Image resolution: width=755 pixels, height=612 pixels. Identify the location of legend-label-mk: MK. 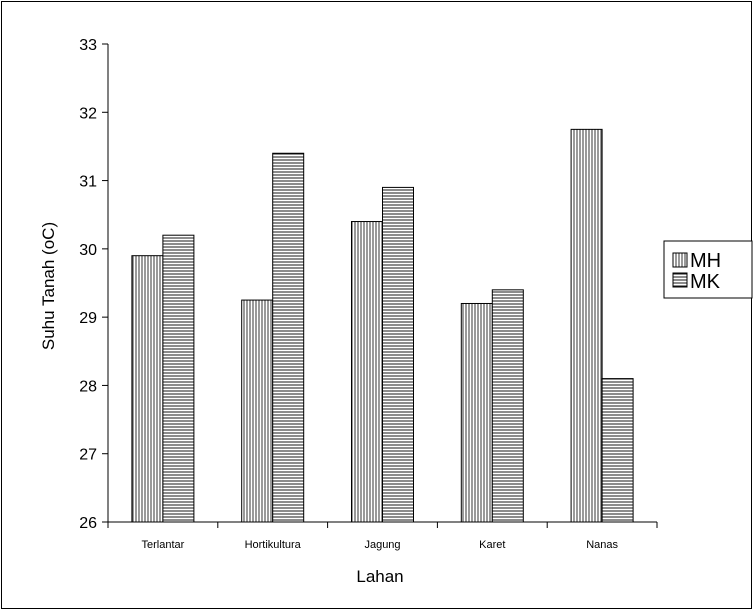
(705, 282).